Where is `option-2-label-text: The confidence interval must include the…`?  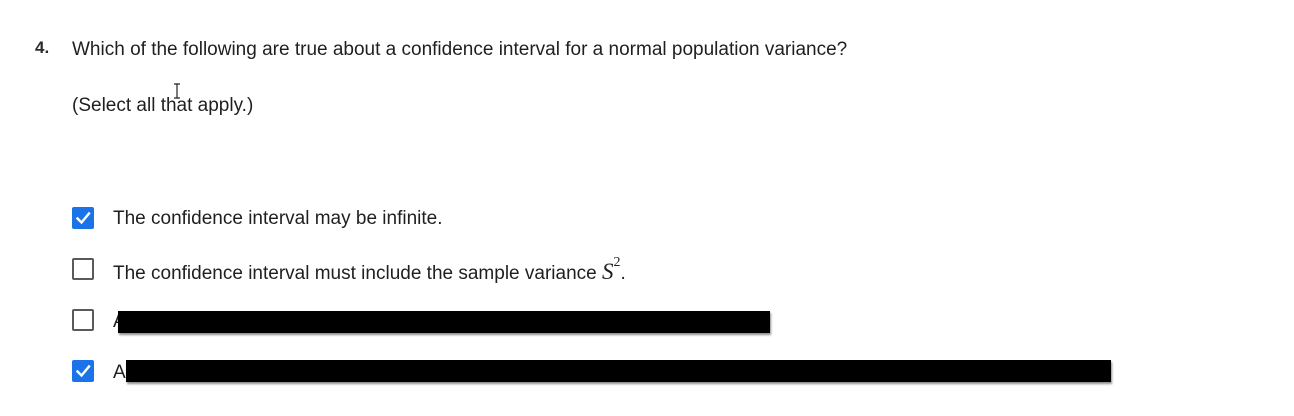 option-2-label-text: The confidence interval must include the… is located at coordinates (357, 273).